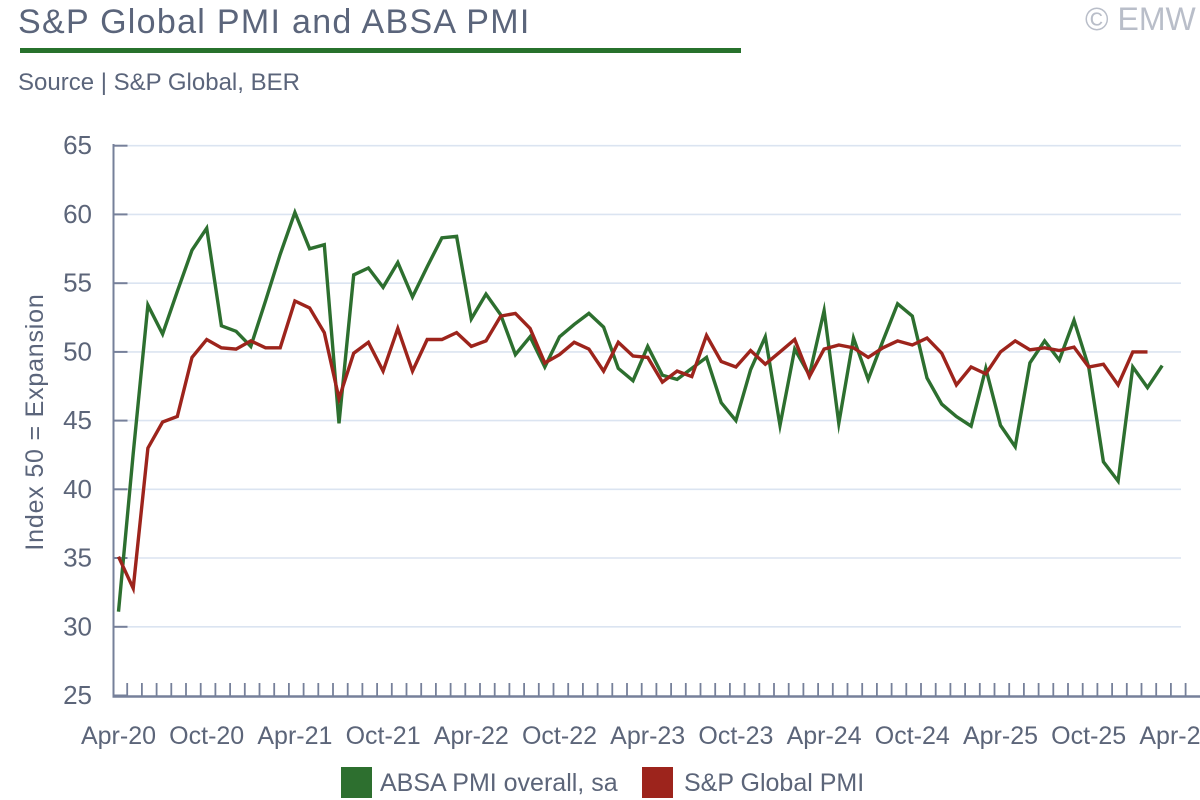  Describe the element at coordinates (77, 489) in the screenshot. I see `svg-text: 40` at that location.